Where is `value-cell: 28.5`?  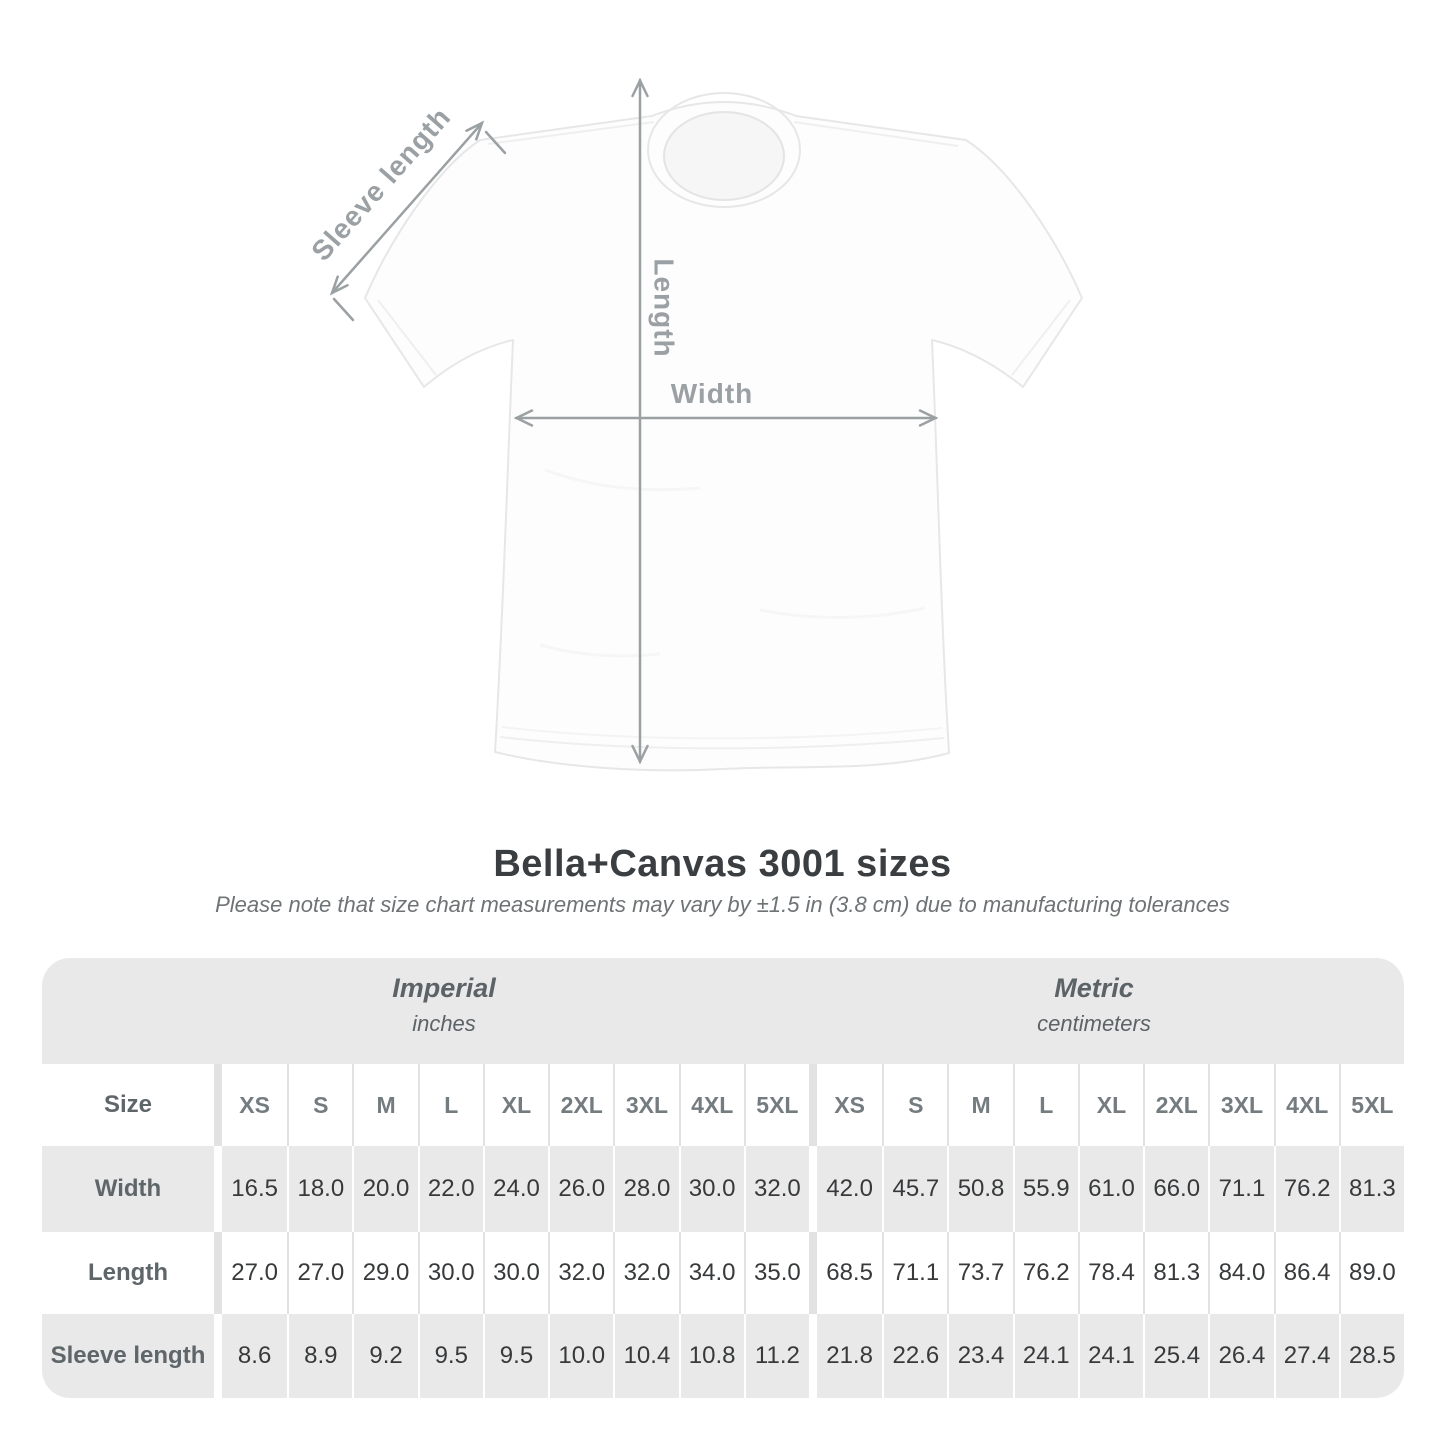 value-cell: 28.5 is located at coordinates (1371, 1356).